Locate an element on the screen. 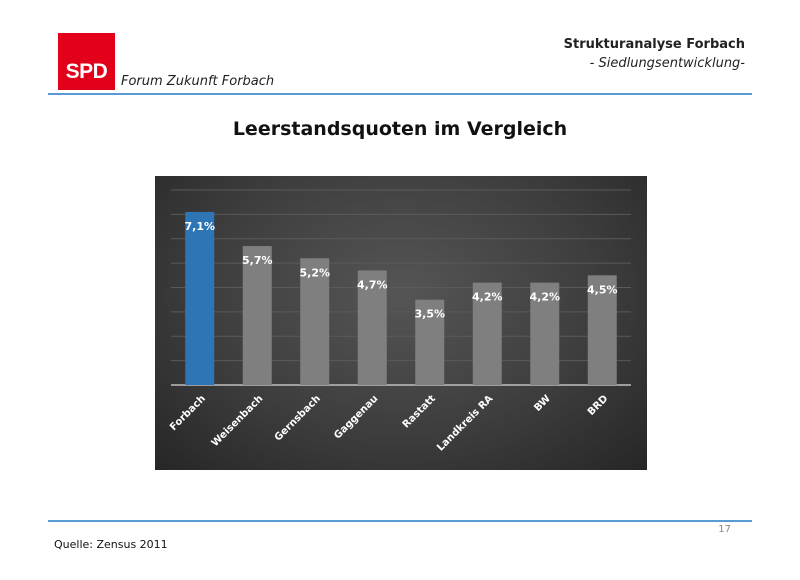 This screenshot has width=800, height=580. data-label: 5,7% is located at coordinates (257, 260).